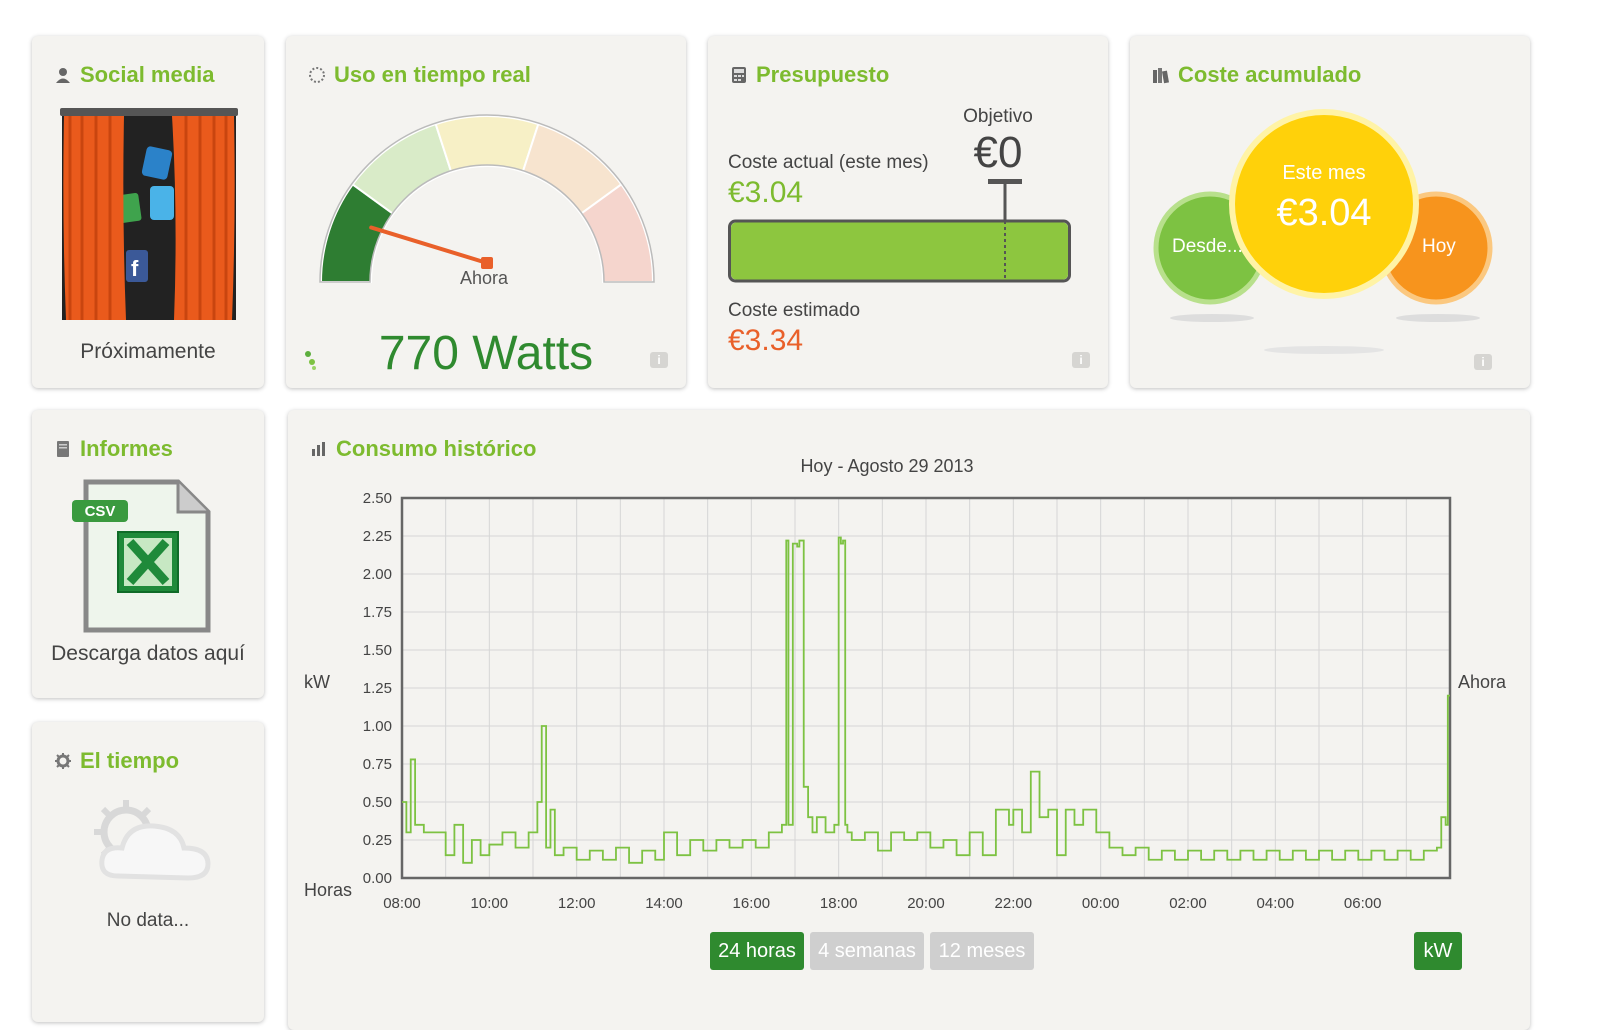  Describe the element at coordinates (998, 116) in the screenshot. I see `budget-target-label: Objetivo` at that location.